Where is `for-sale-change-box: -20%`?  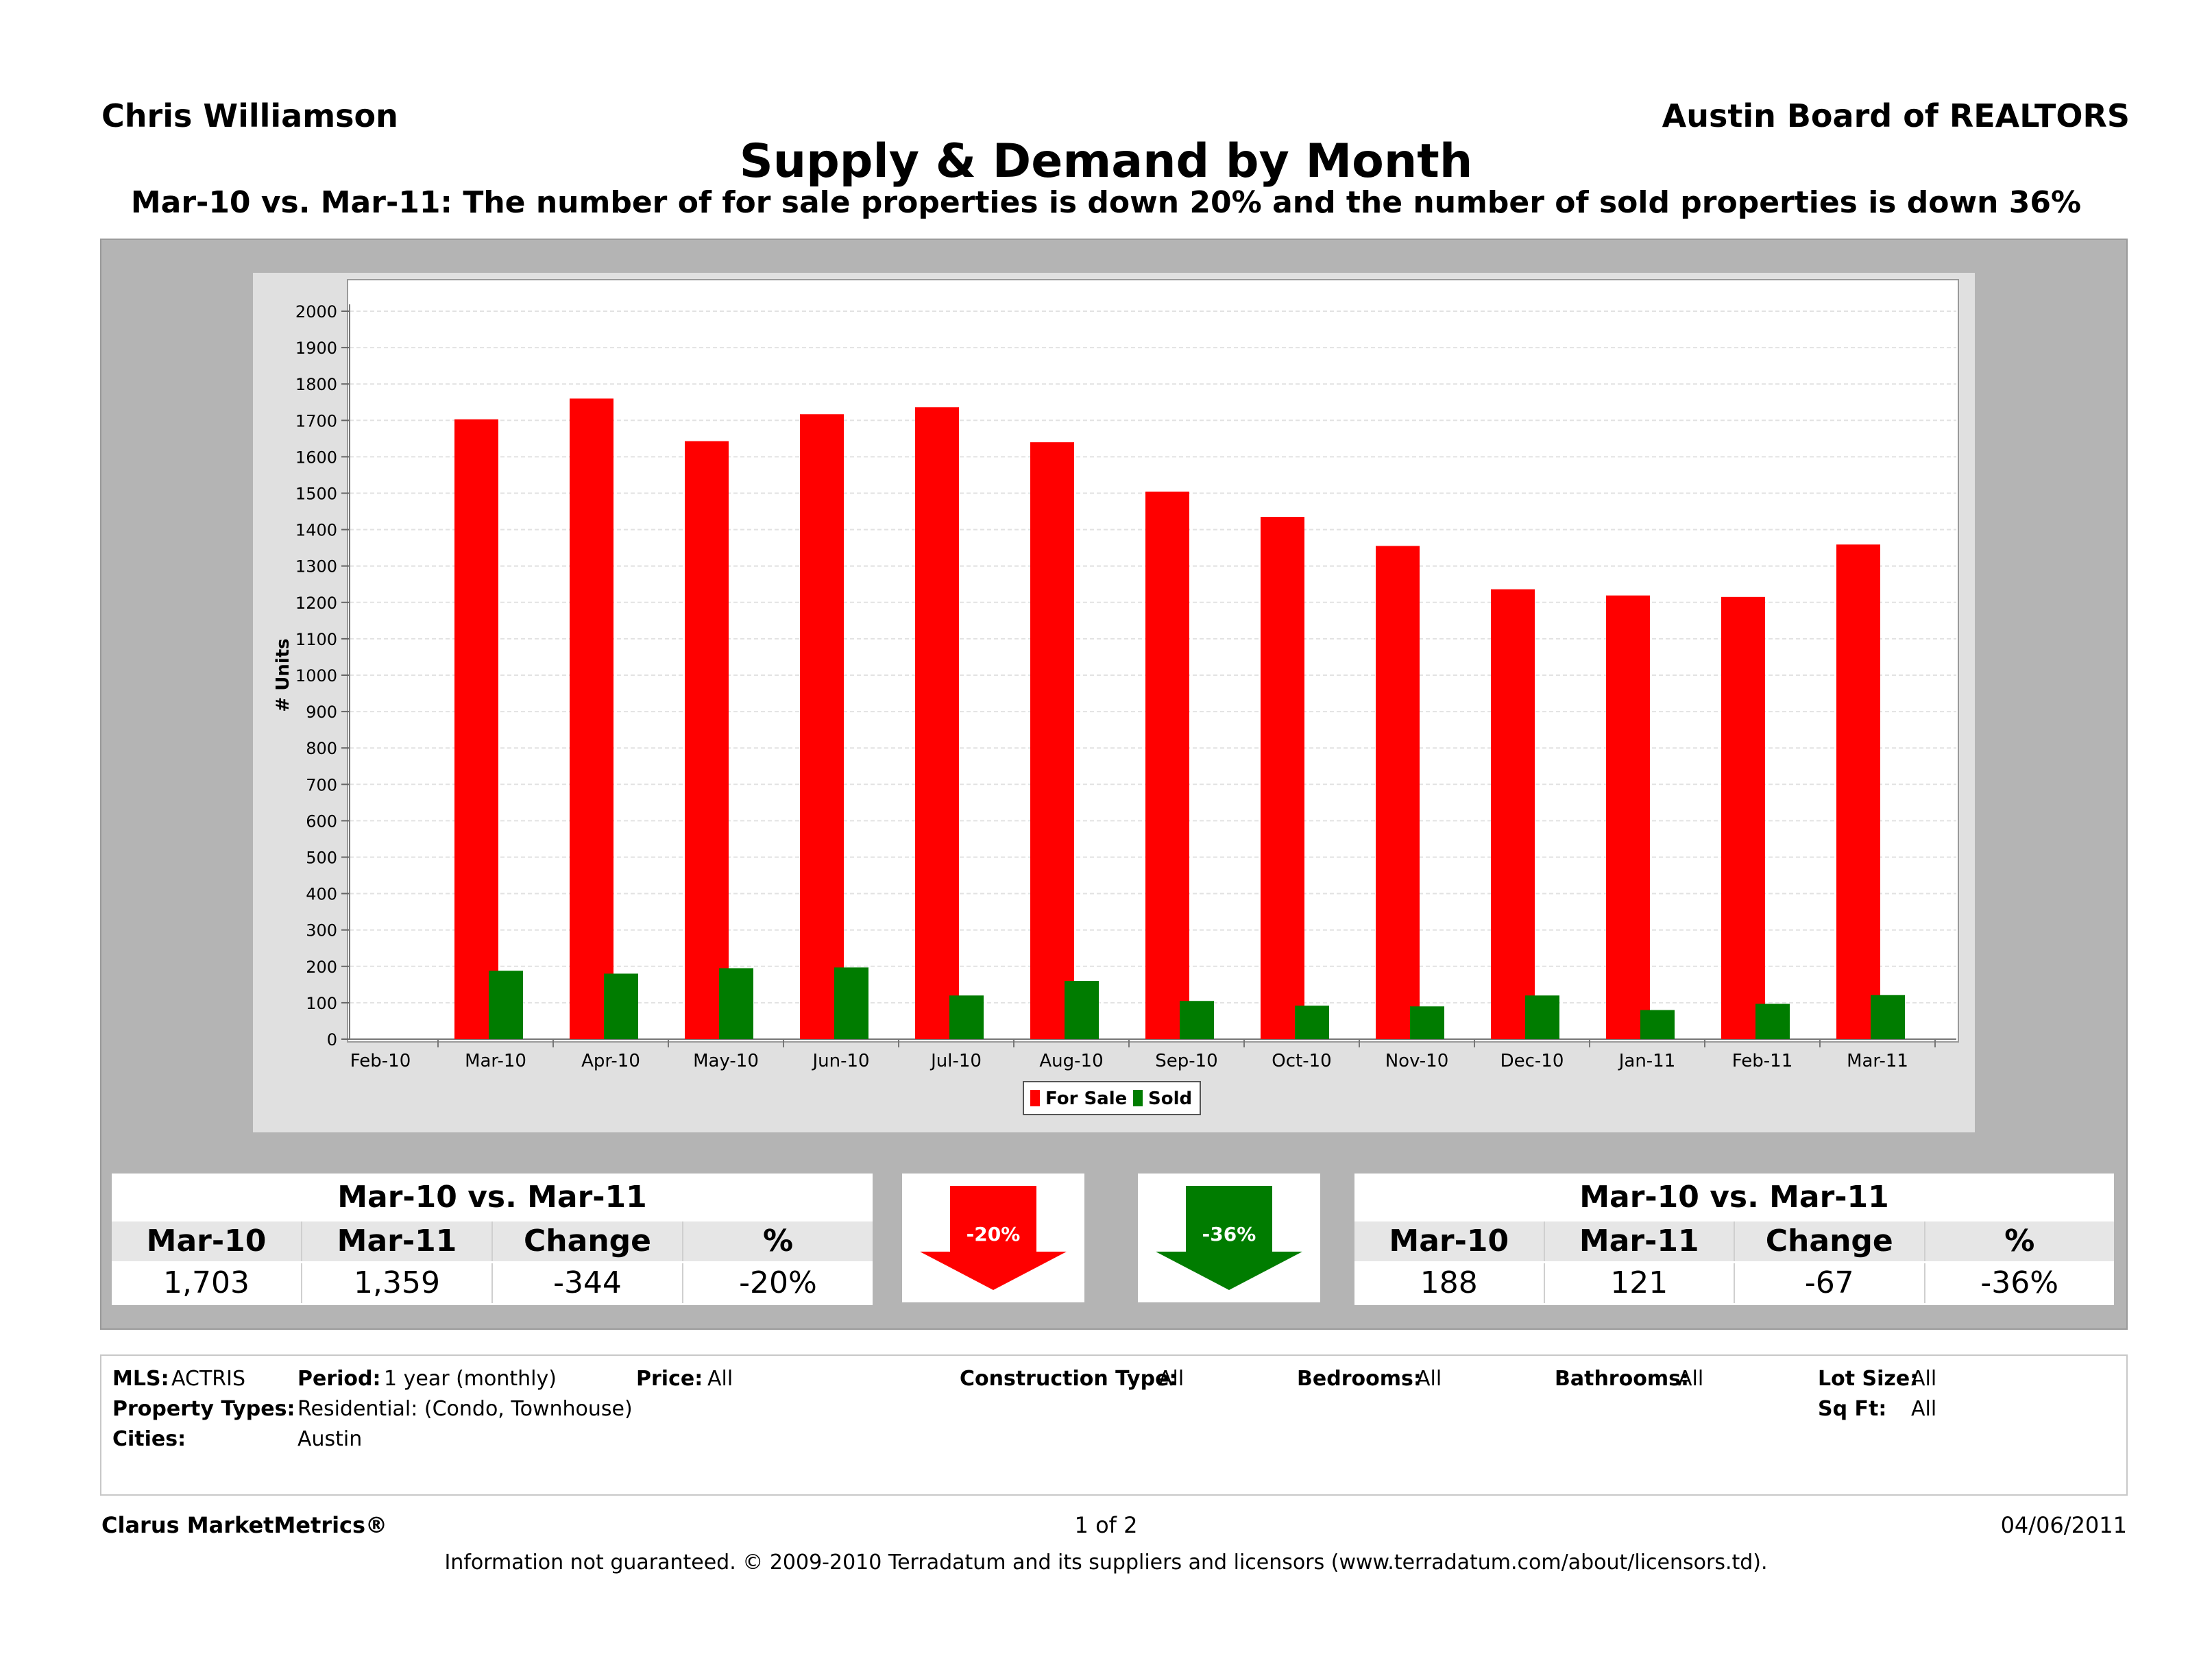 for-sale-change-box: -20% is located at coordinates (993, 1238).